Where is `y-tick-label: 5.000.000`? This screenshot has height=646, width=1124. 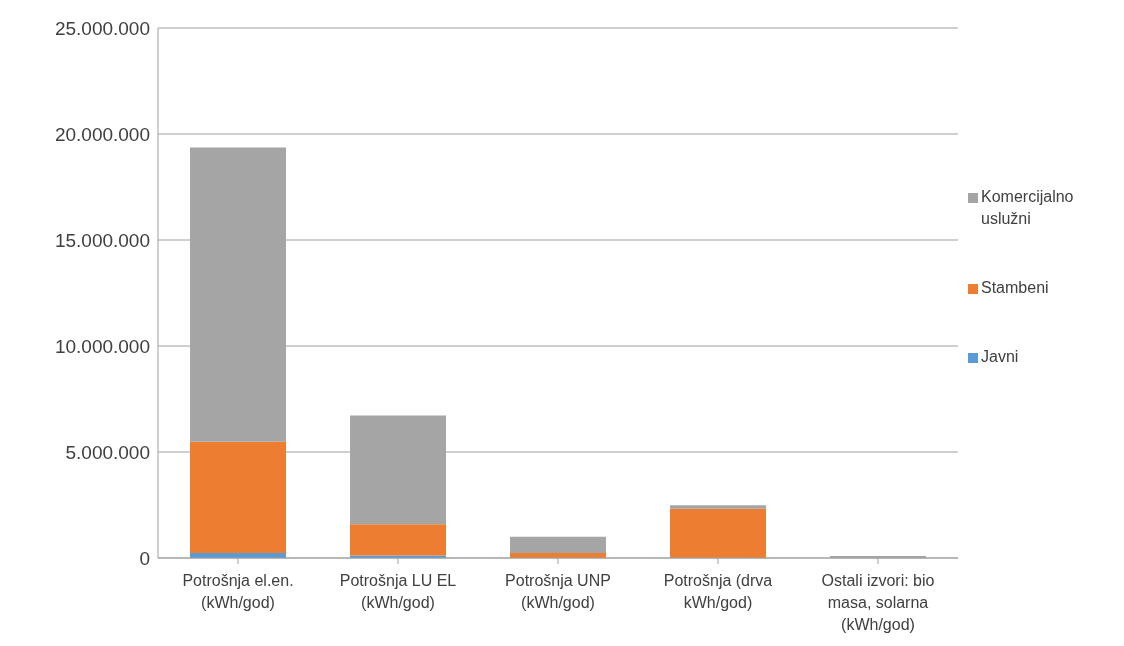 y-tick-label: 5.000.000 is located at coordinates (107, 452).